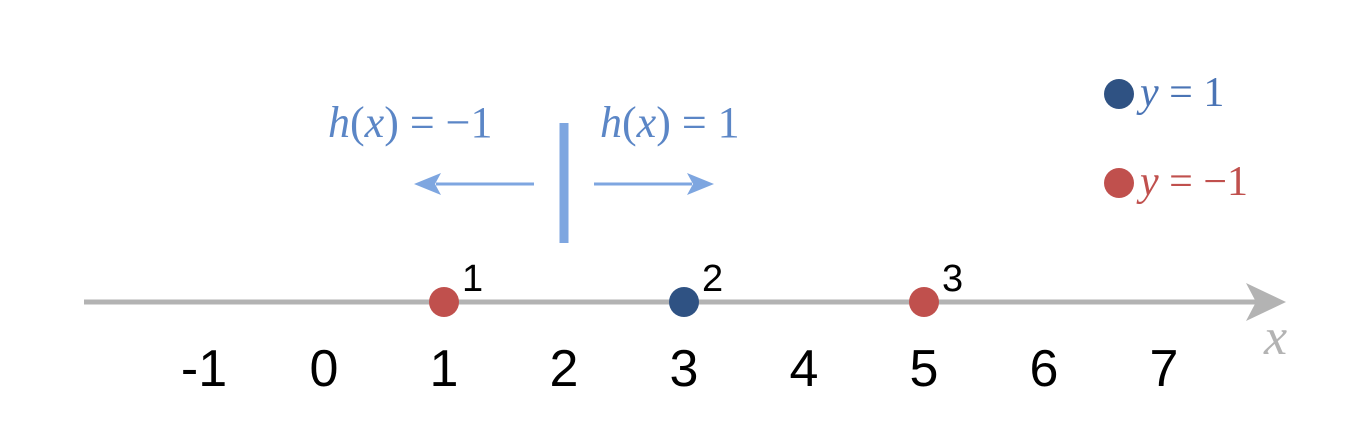 The image size is (1368, 421). I want to click on tick-label: 2, so click(564, 369).